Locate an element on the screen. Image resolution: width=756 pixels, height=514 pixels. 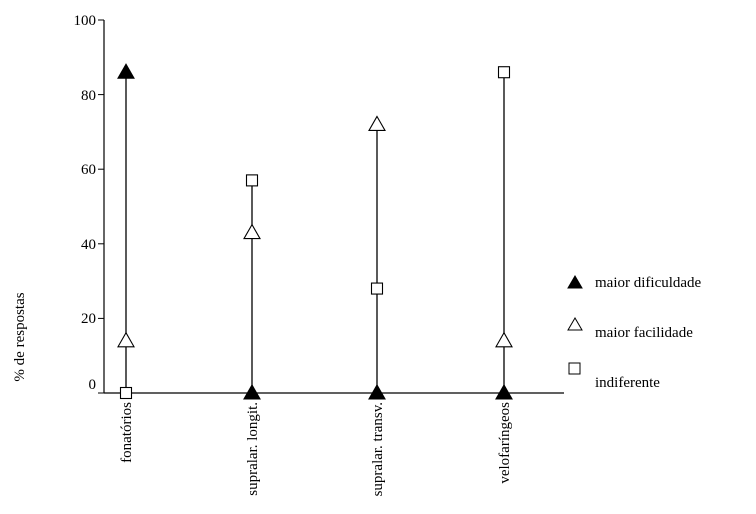
y-tick-label: 80 is located at coordinates (88, 96).